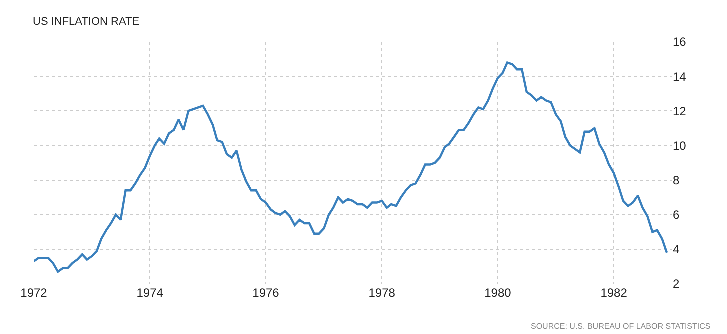 This screenshot has height=334, width=727. Describe the element at coordinates (498, 293) in the screenshot. I see `x-tick-label: 1980` at that location.